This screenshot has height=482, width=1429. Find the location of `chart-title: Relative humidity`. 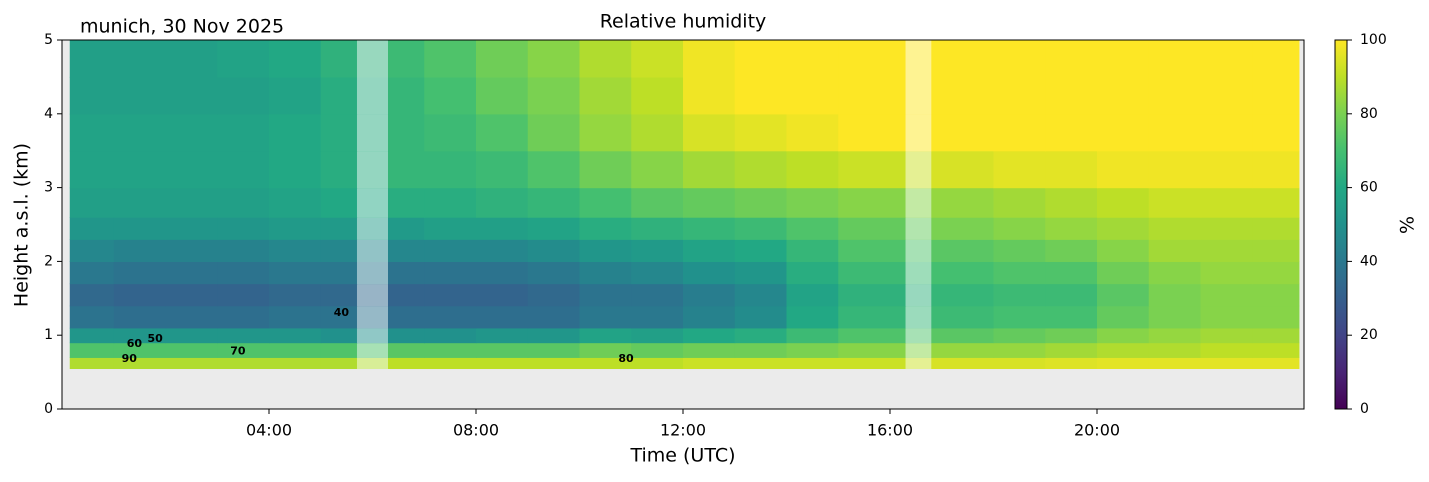

chart-title: Relative humidity is located at coordinates (683, 22).